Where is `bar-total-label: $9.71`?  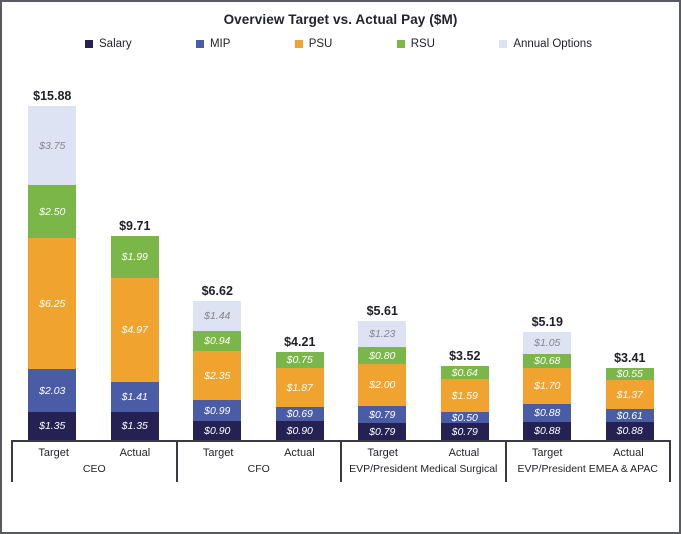 bar-total-label: $9.71 is located at coordinates (135, 226).